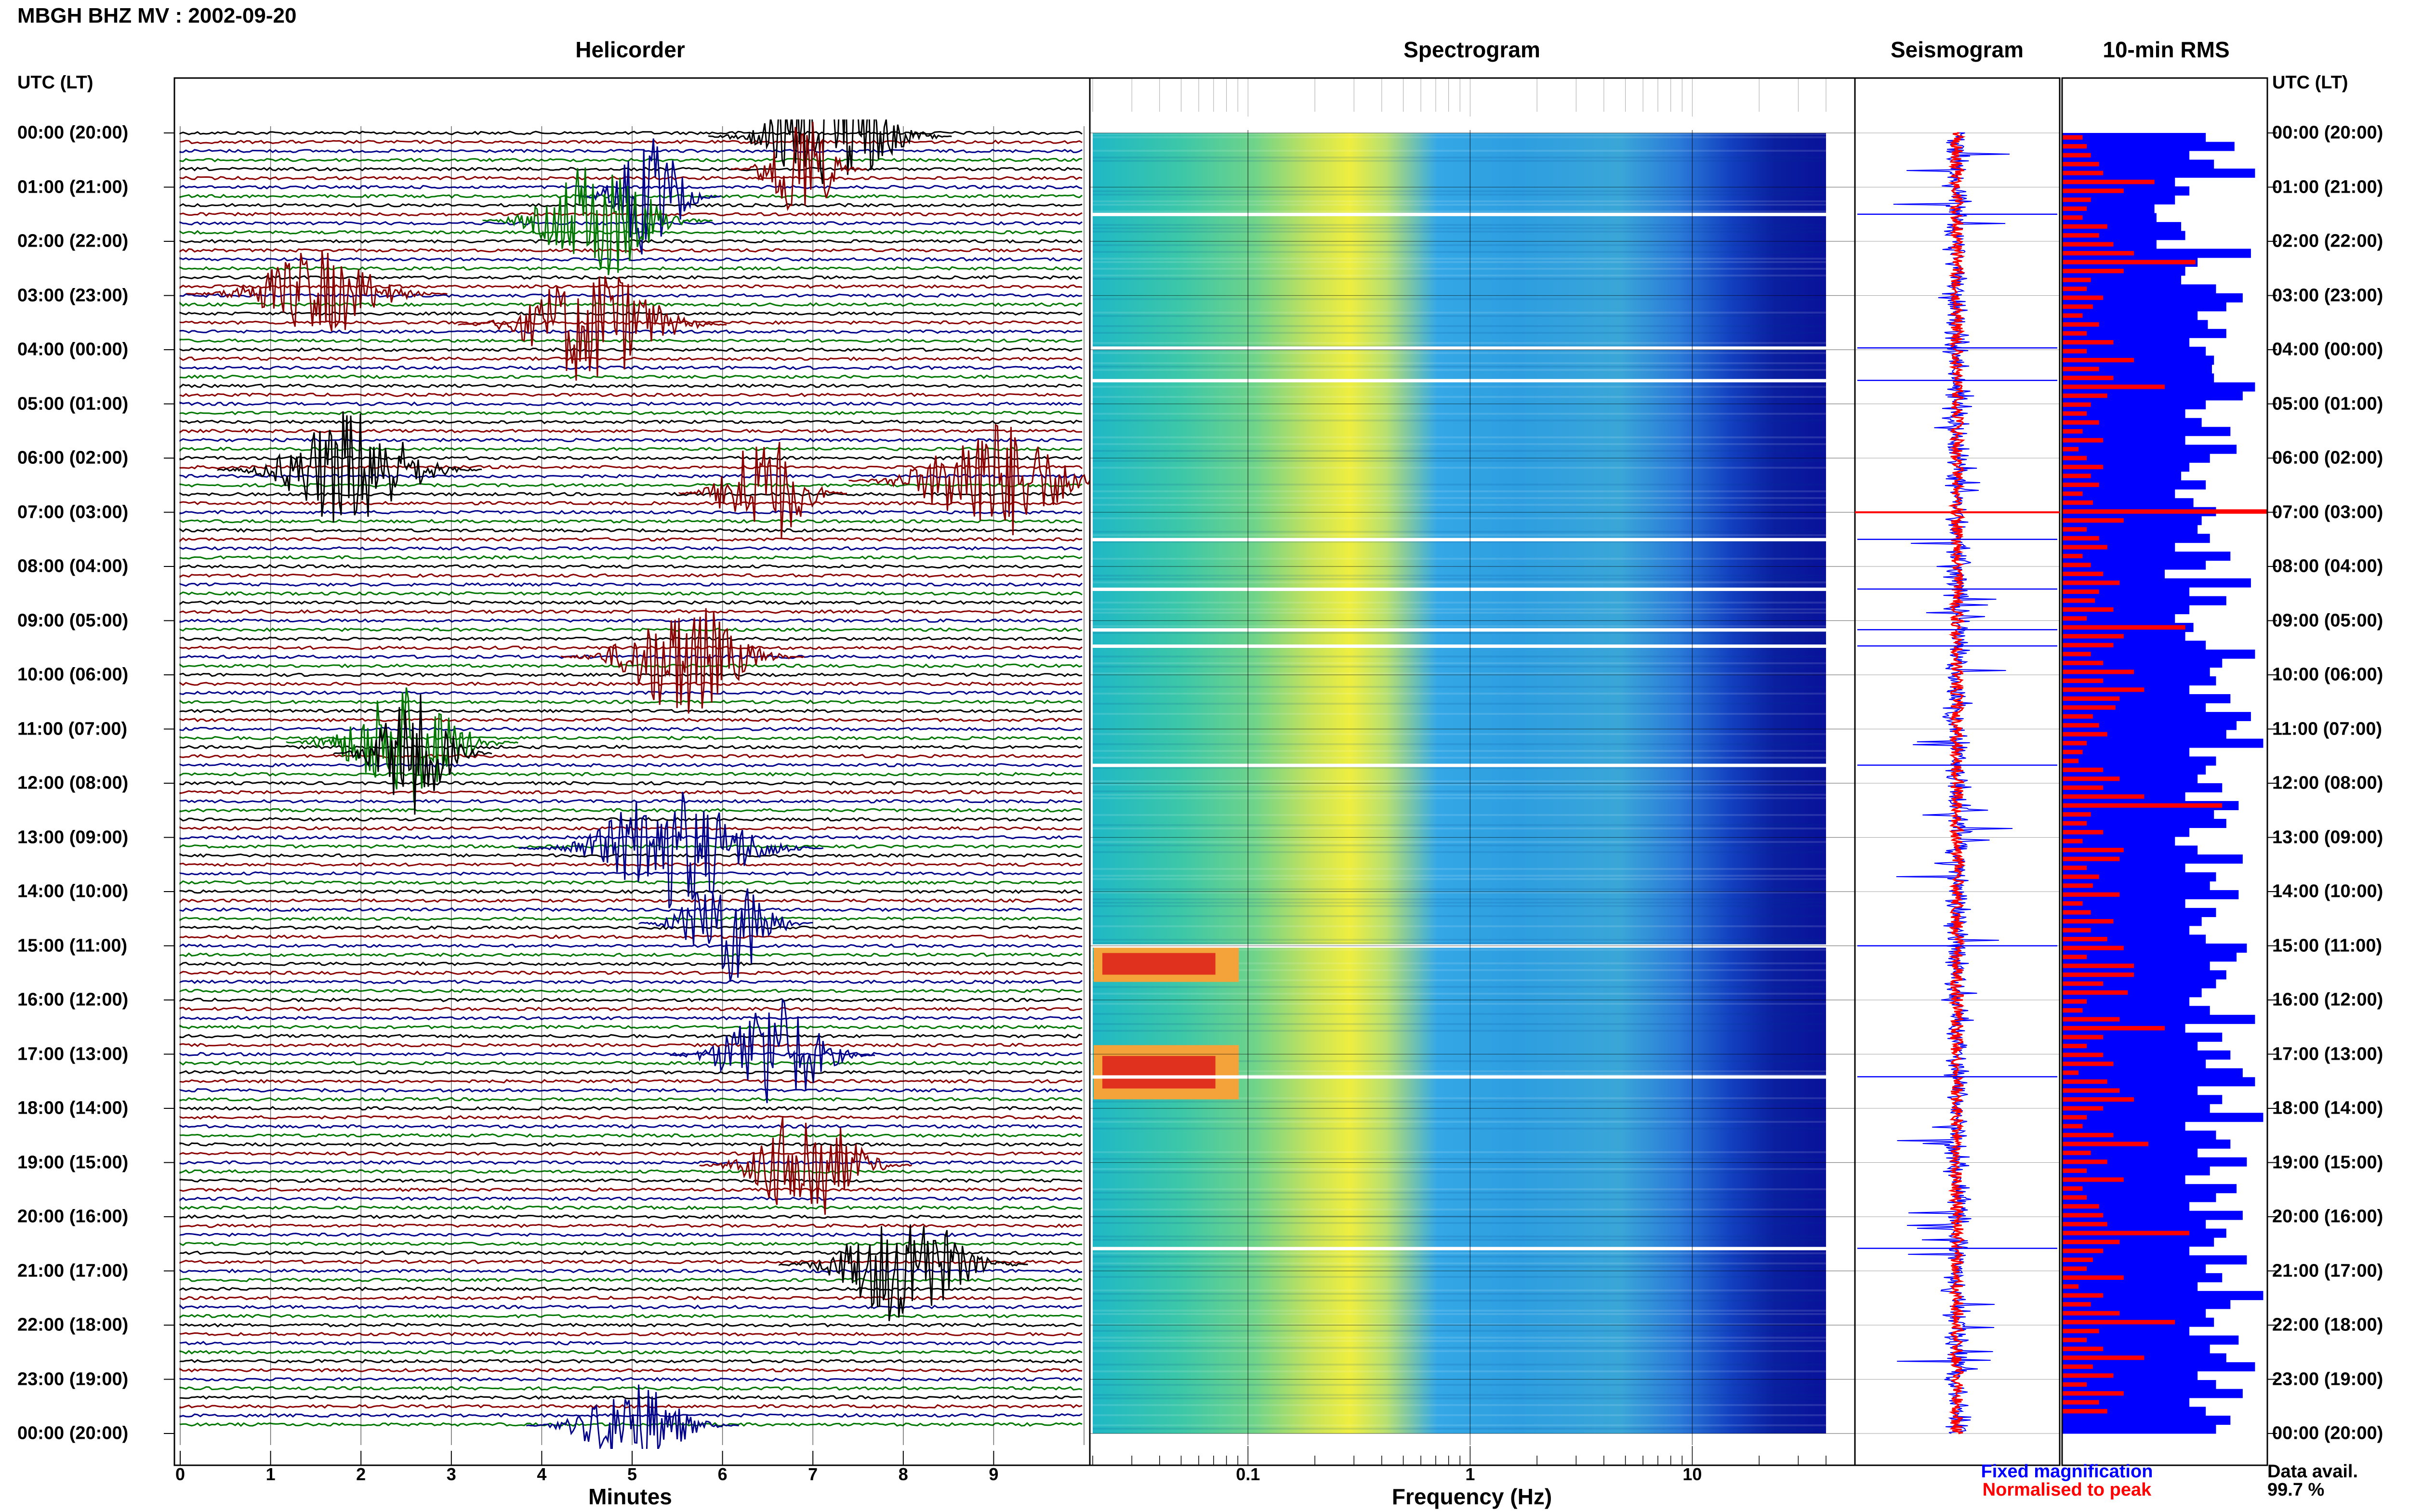 The height and width of the screenshot is (1512, 2409). What do you see at coordinates (73, 1271) in the screenshot?
I see `time-label-left: 21:00 (17:00)` at bounding box center [73, 1271].